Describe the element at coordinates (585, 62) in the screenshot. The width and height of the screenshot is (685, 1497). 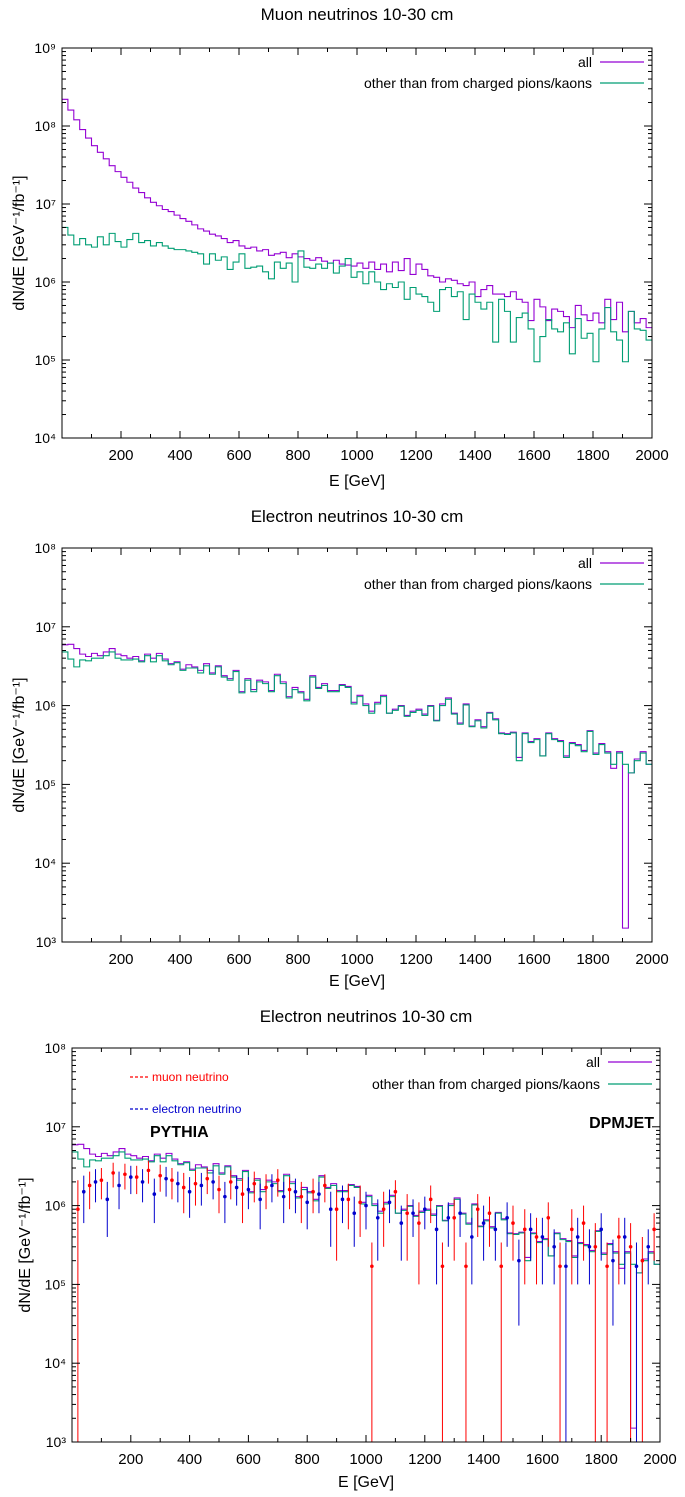
I see `legend-label: all` at that location.